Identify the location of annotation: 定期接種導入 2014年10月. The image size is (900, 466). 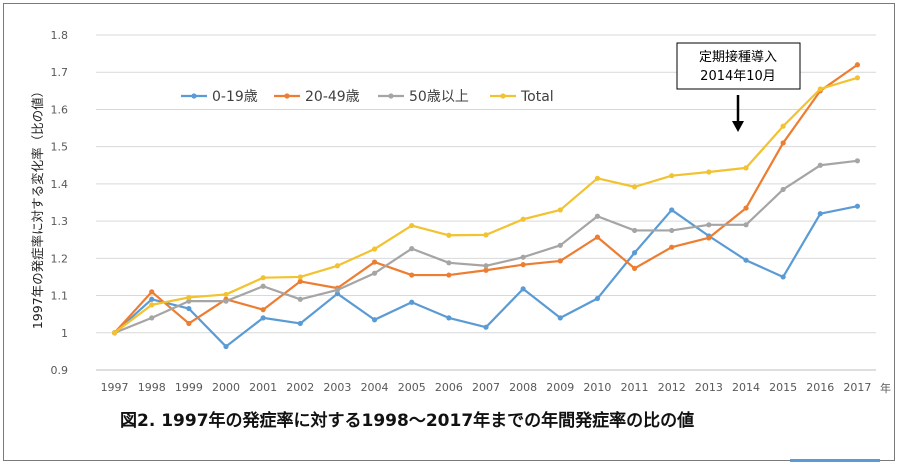
(738, 87).